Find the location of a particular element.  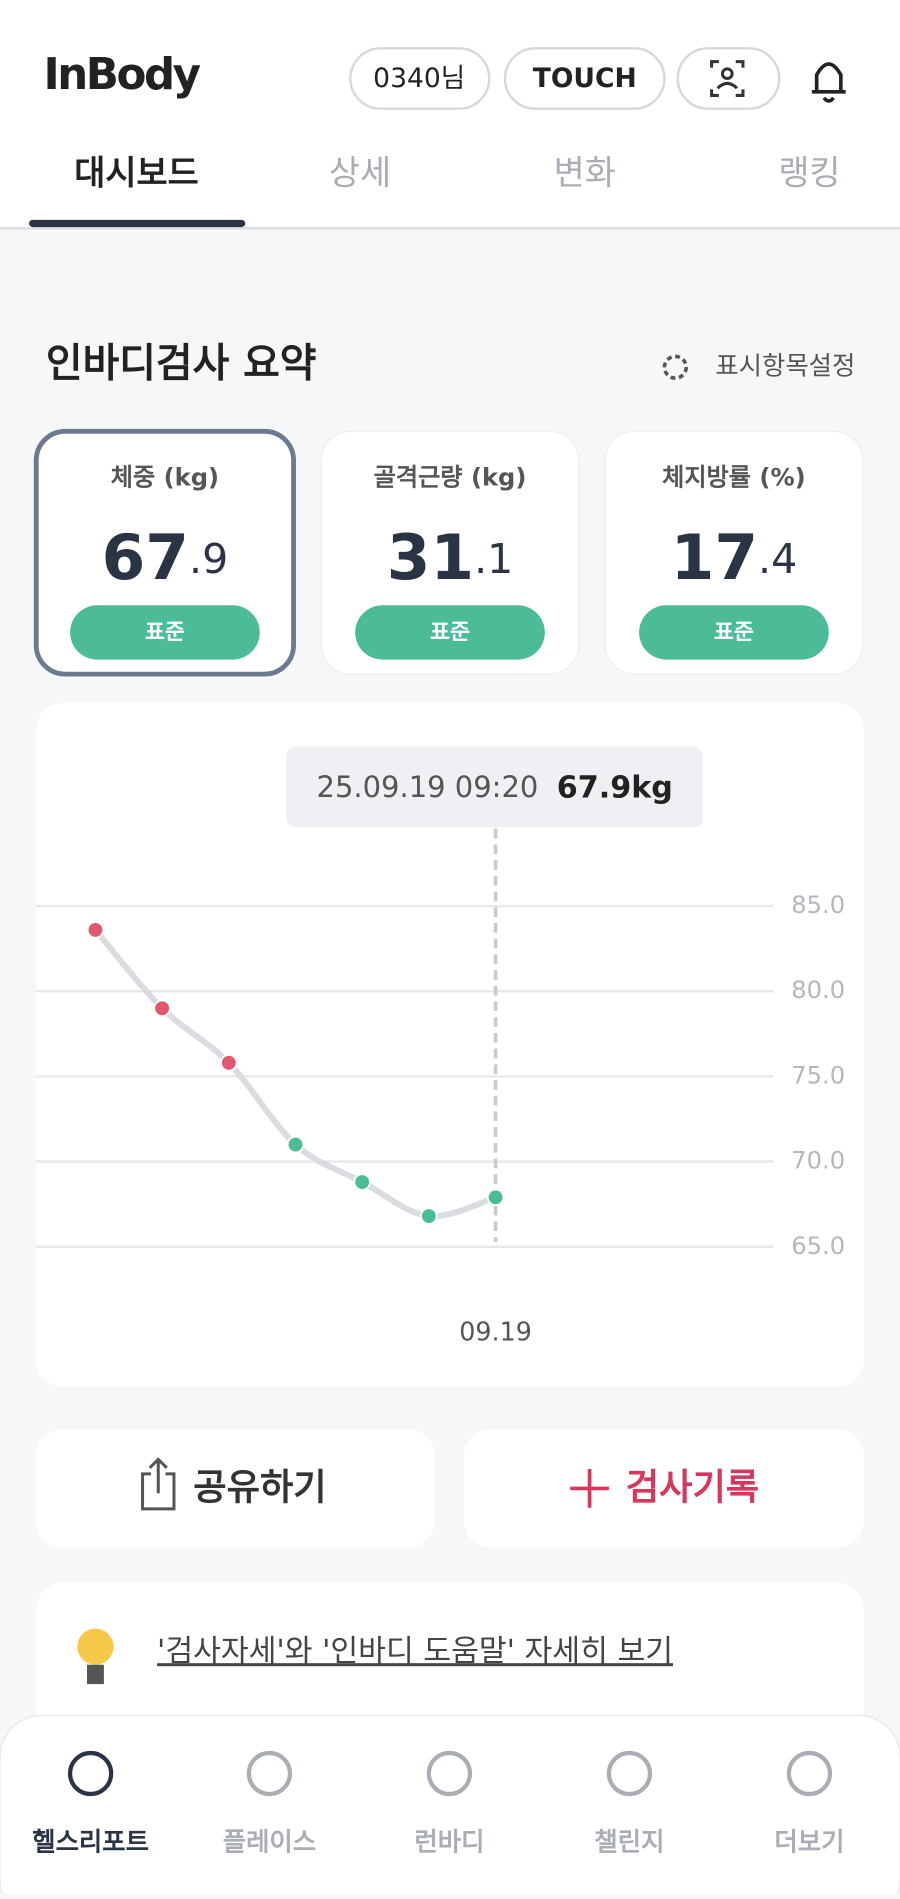

settings-link: 표시항목설정 is located at coordinates (785, 365).